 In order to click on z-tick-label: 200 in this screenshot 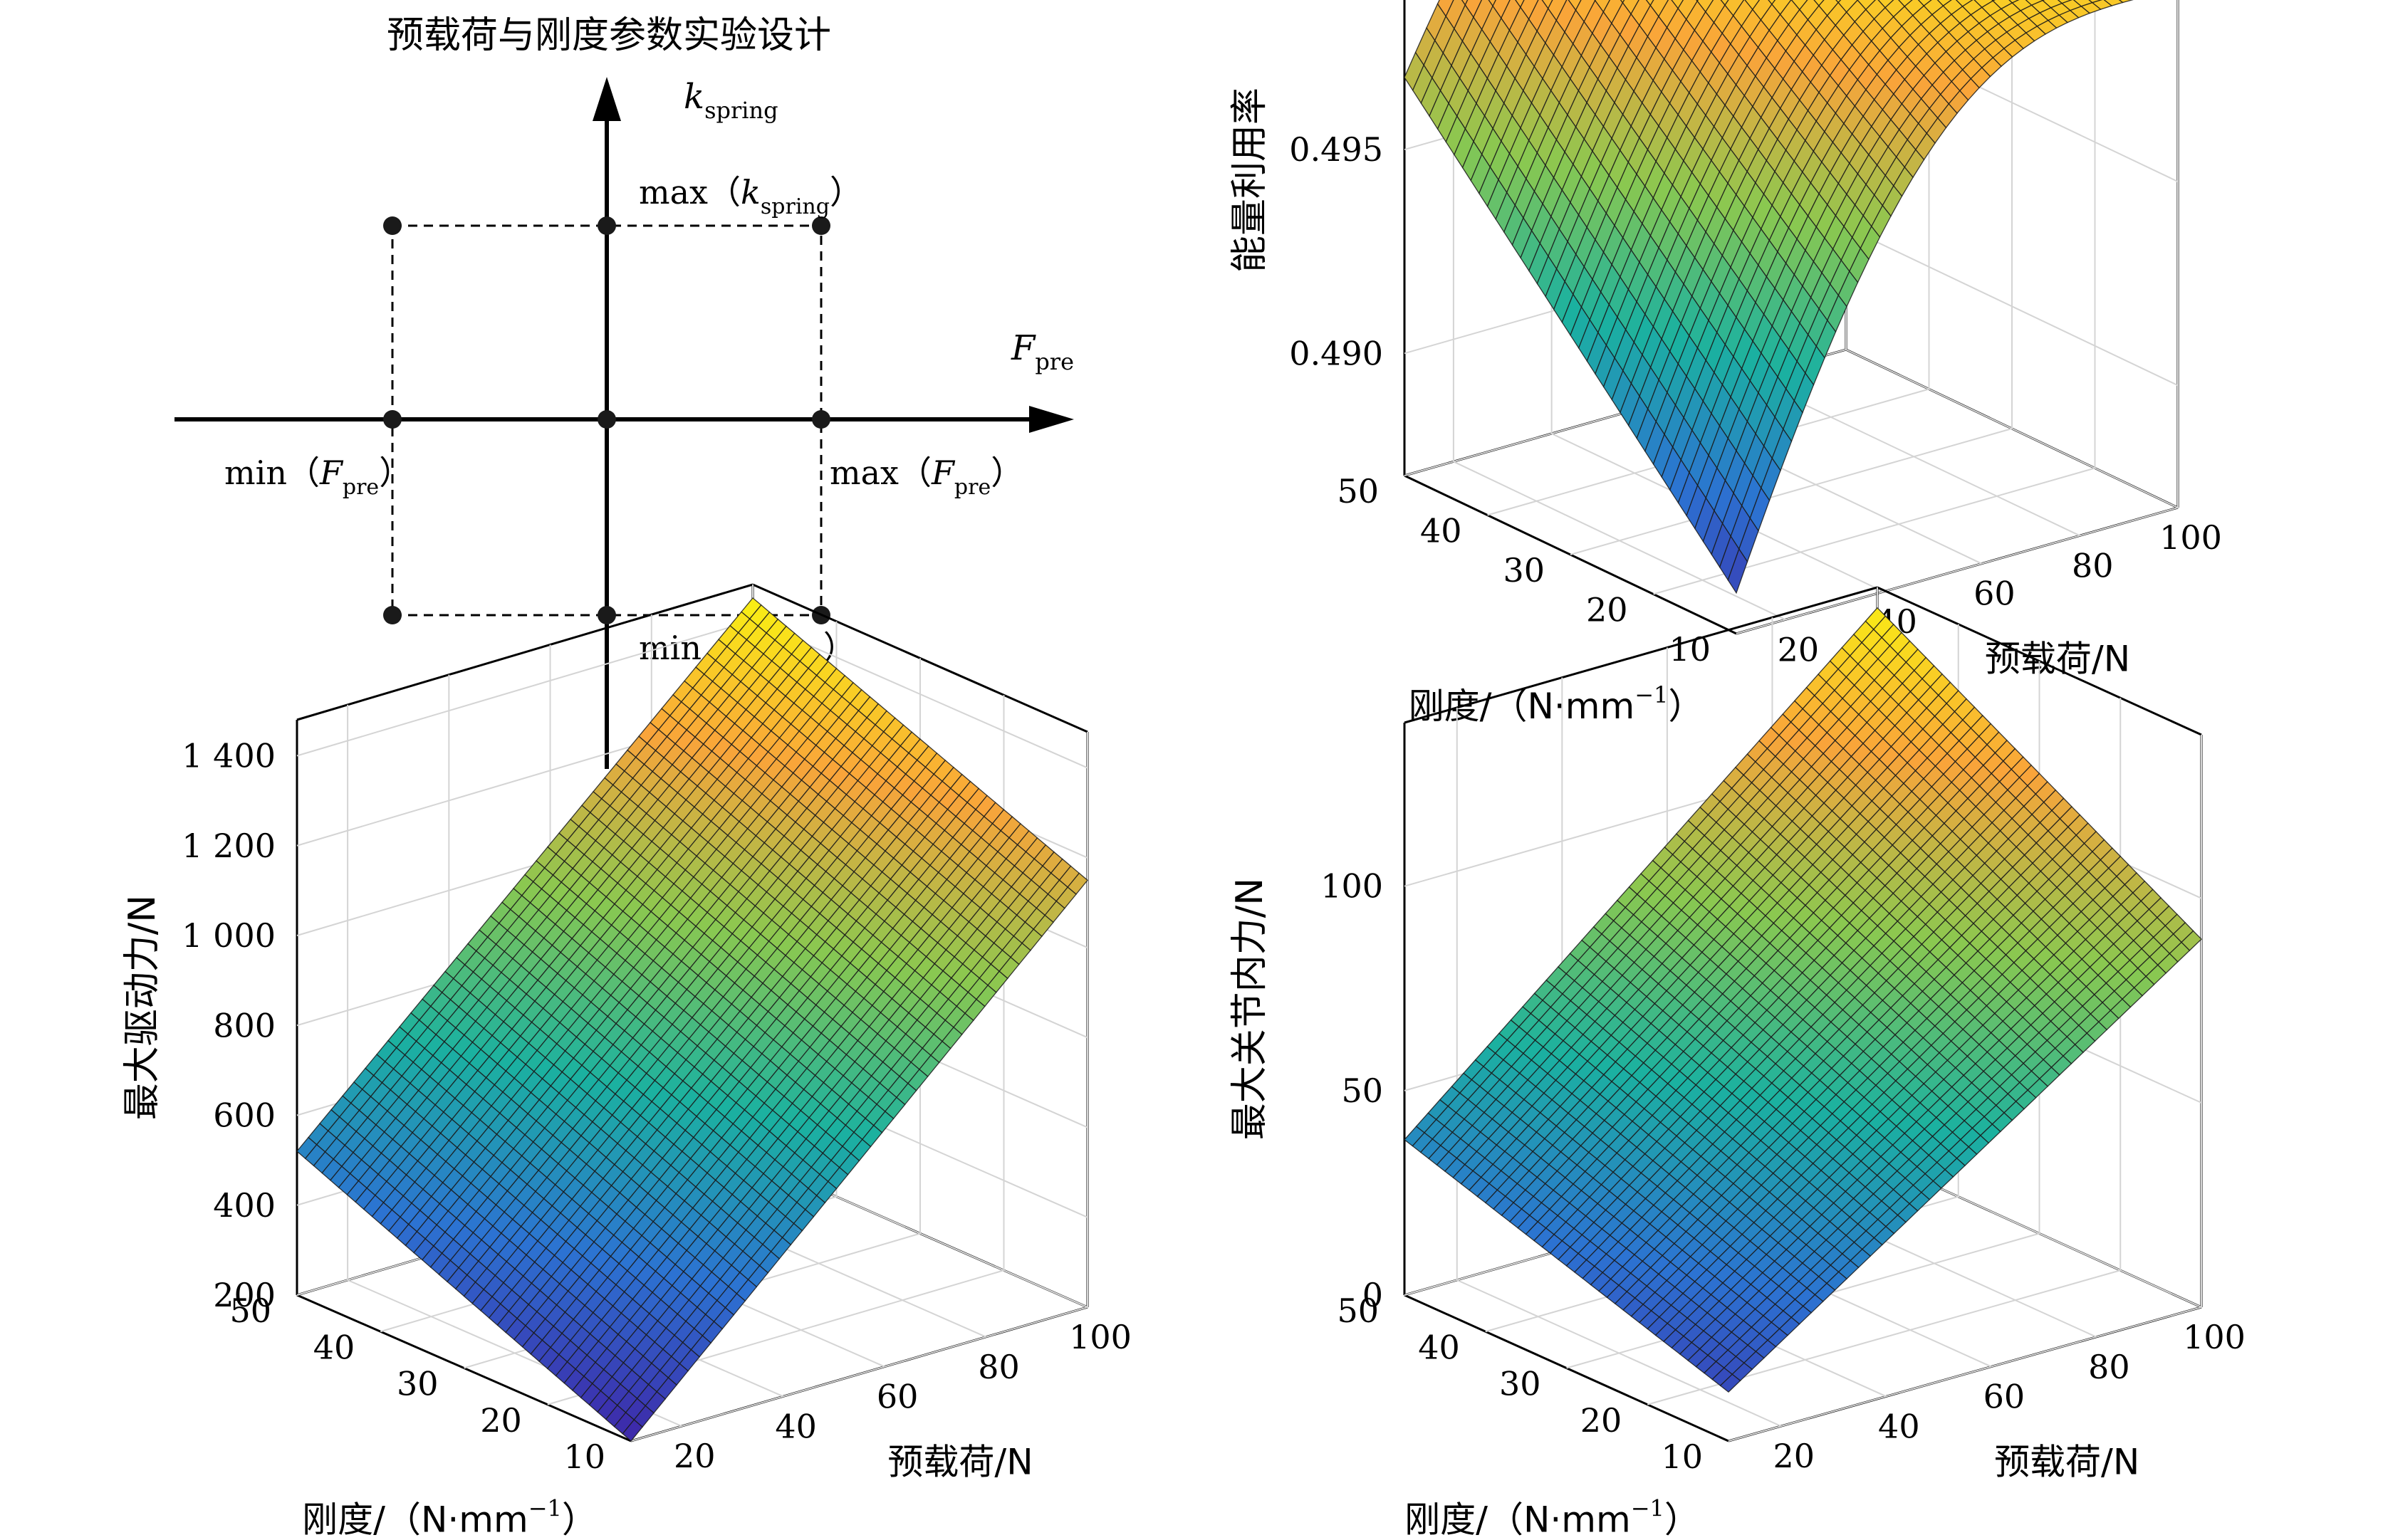, I will do `click(244, 1295)`.